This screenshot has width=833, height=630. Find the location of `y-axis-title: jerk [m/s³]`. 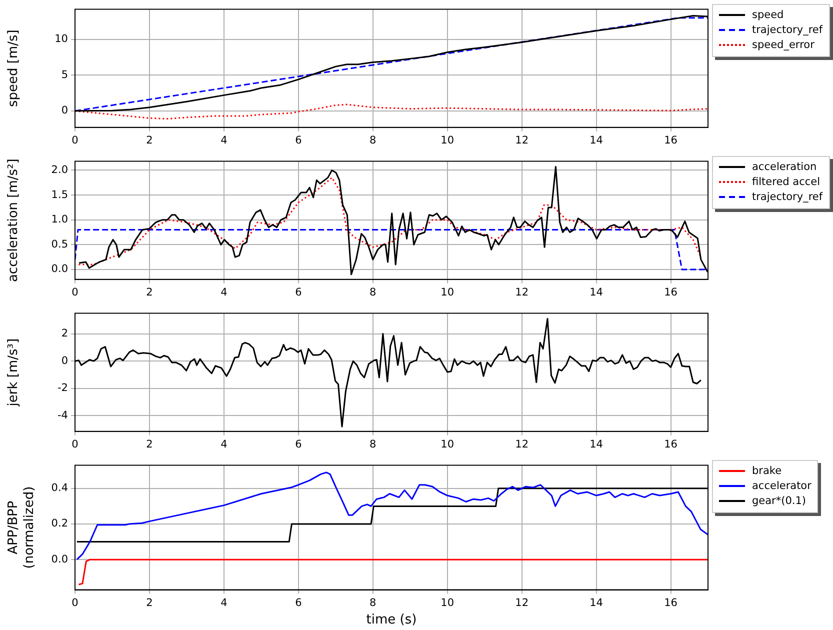

y-axis-title: jerk [m/s³] is located at coordinates (14, 373).